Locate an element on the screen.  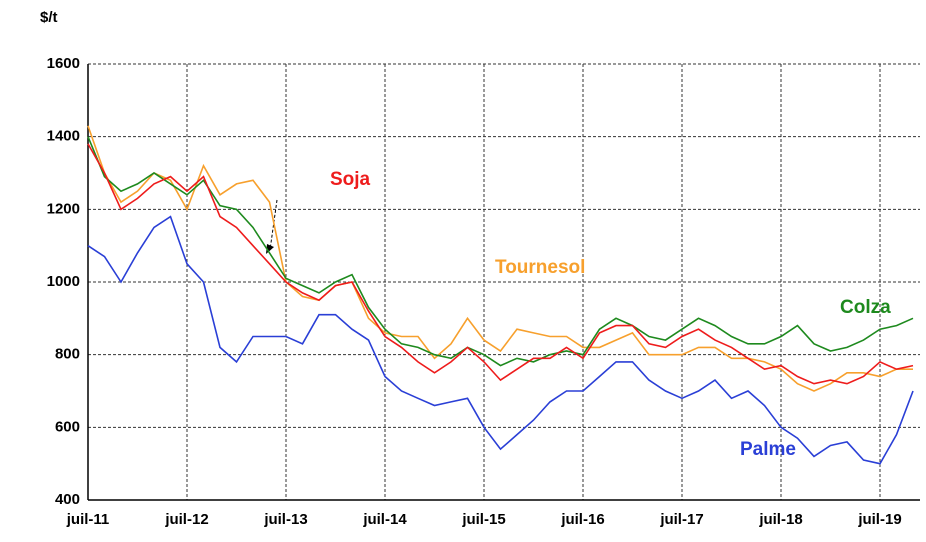
series-label: Palme is located at coordinates (768, 449).